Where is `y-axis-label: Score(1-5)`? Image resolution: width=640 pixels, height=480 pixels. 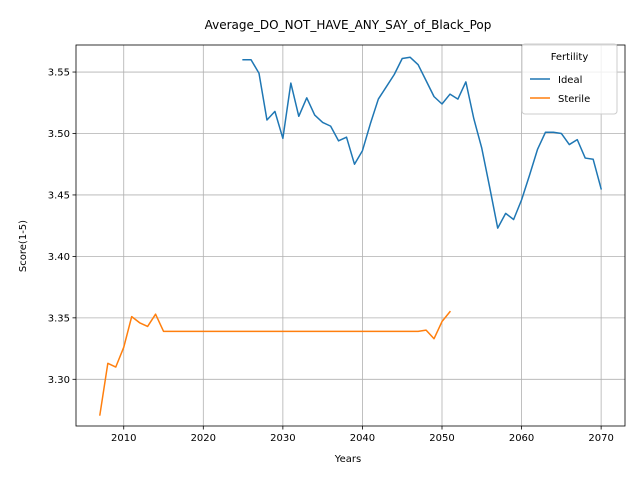 y-axis-label: Score(1-5) is located at coordinates (23, 246).